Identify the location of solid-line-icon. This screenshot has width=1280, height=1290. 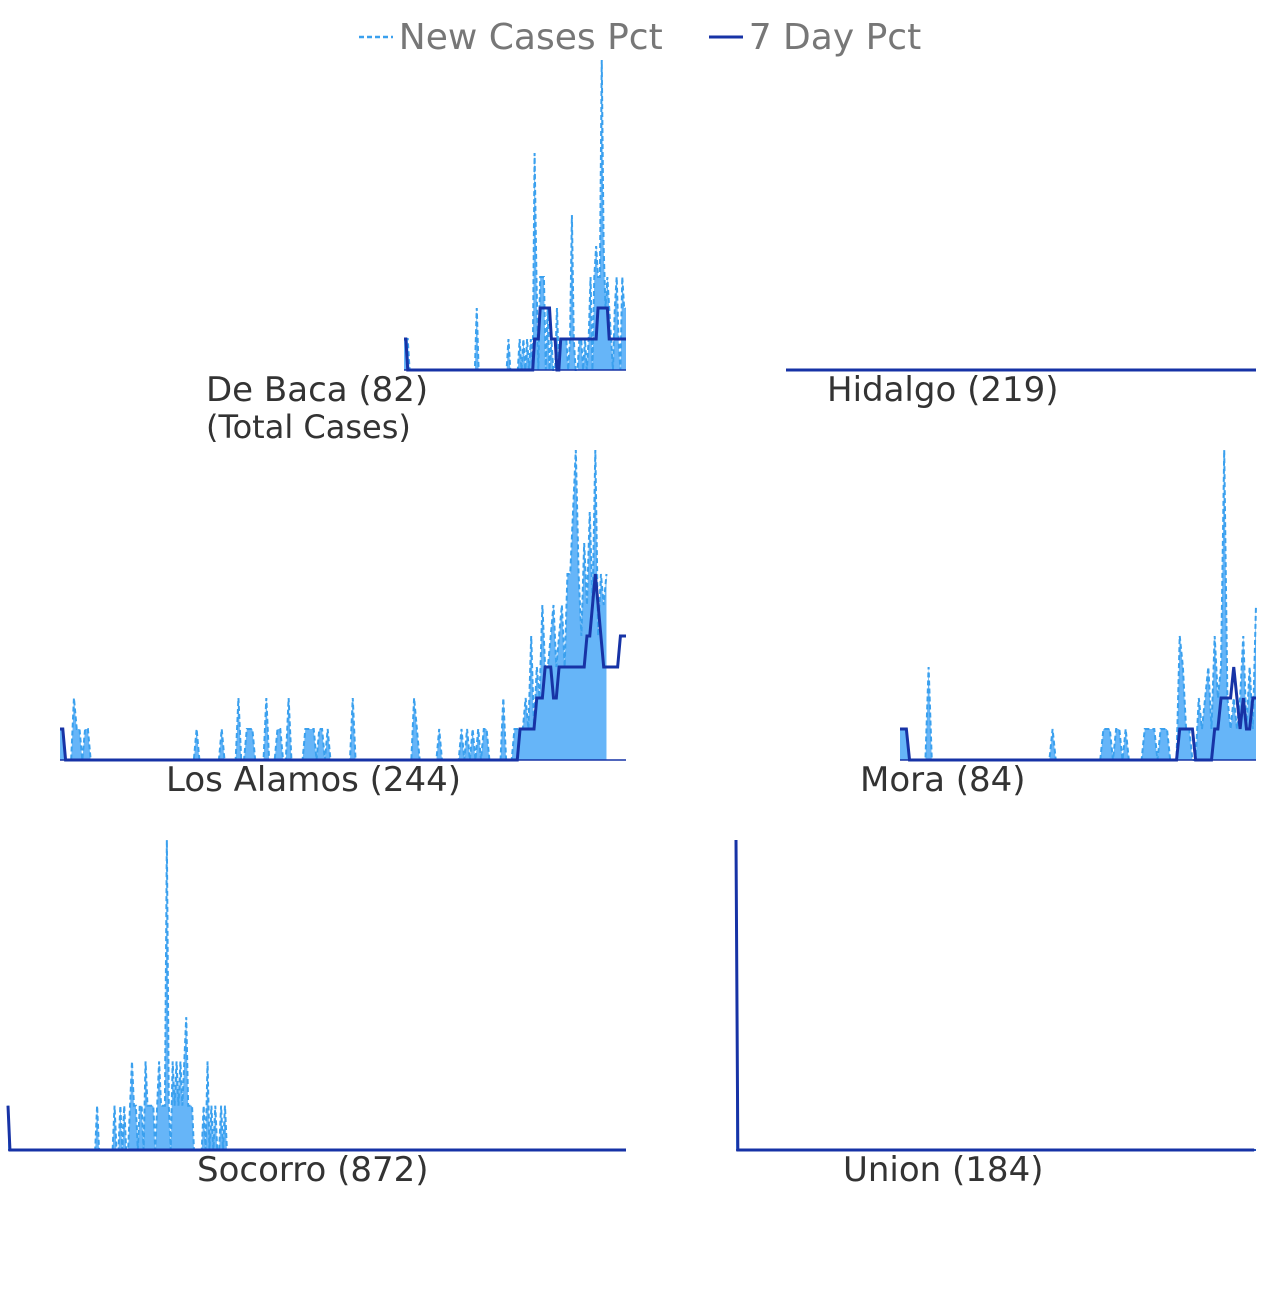
(725, 37).